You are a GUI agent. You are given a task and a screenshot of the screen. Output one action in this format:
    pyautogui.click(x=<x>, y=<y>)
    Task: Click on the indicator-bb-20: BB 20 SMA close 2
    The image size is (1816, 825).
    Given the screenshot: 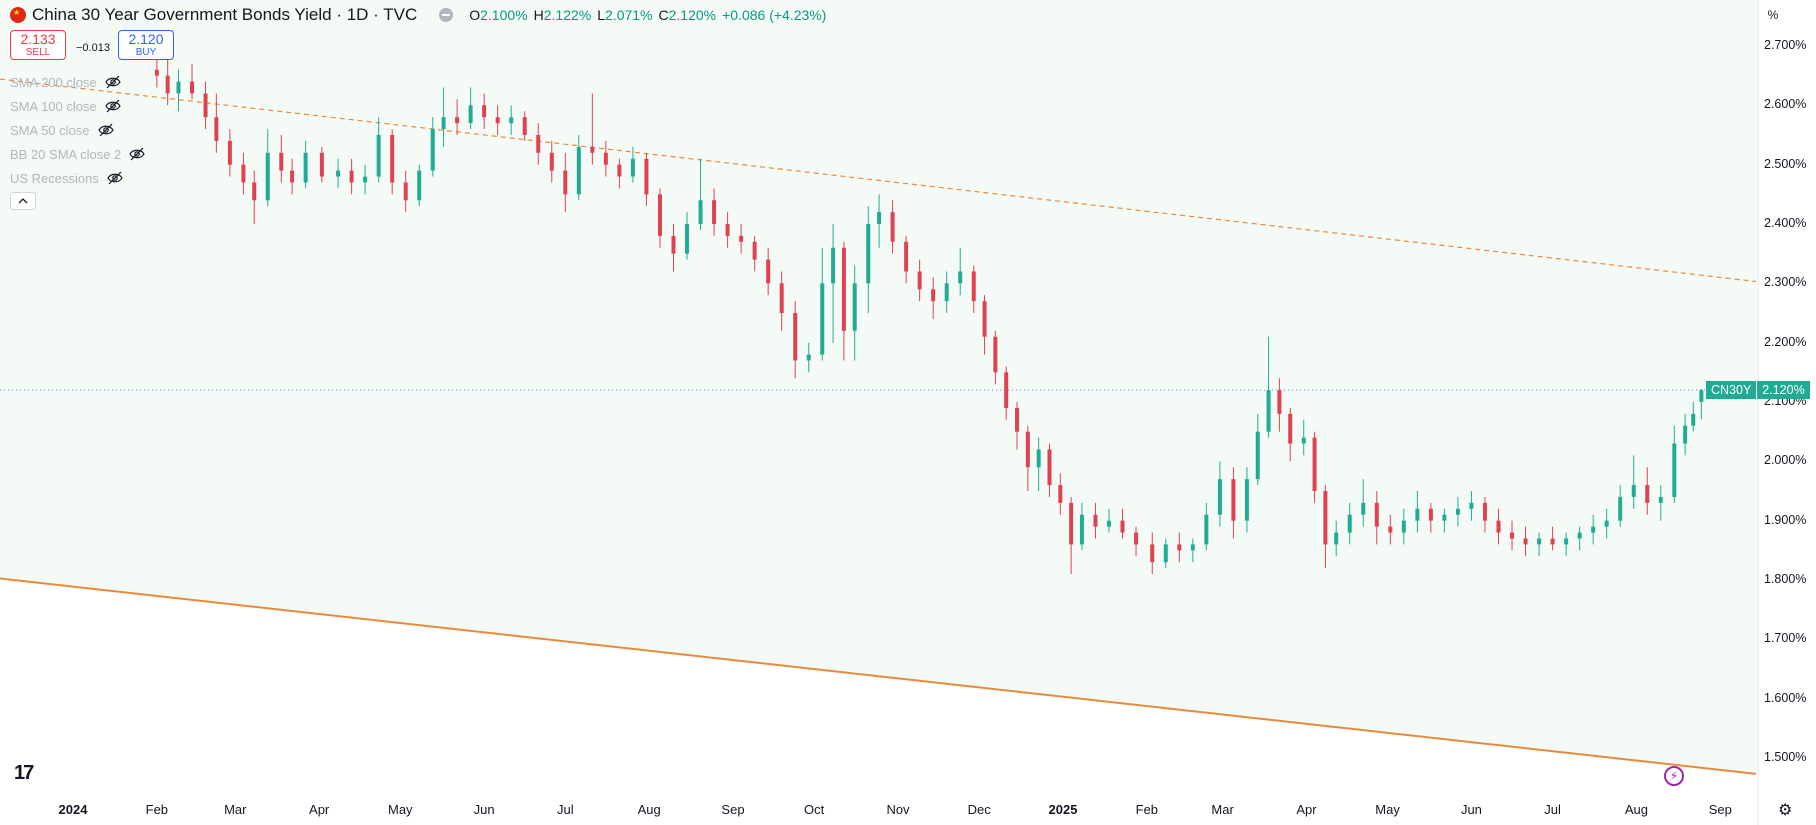 What is the action you would take?
    pyautogui.click(x=77, y=154)
    